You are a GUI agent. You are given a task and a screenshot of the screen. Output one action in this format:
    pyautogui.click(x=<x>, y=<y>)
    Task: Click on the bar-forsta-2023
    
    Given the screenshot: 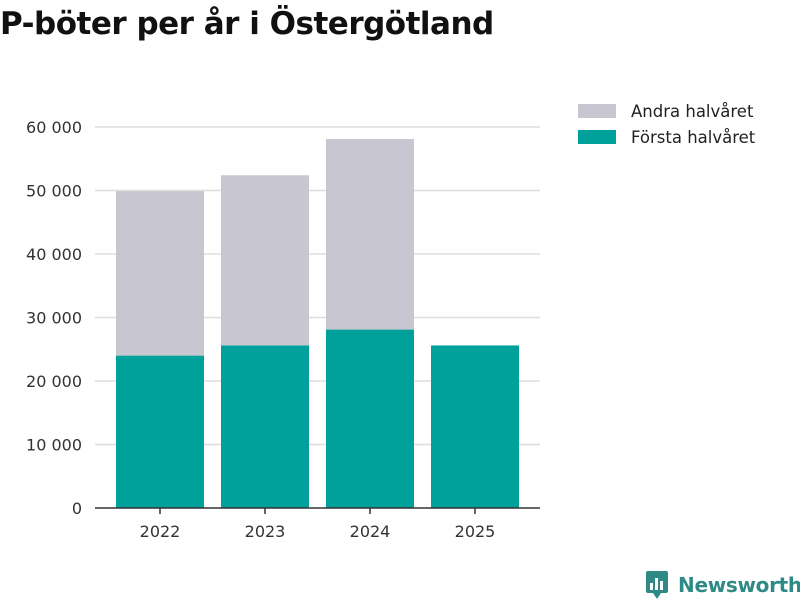 What is the action you would take?
    pyautogui.click(x=265, y=426)
    